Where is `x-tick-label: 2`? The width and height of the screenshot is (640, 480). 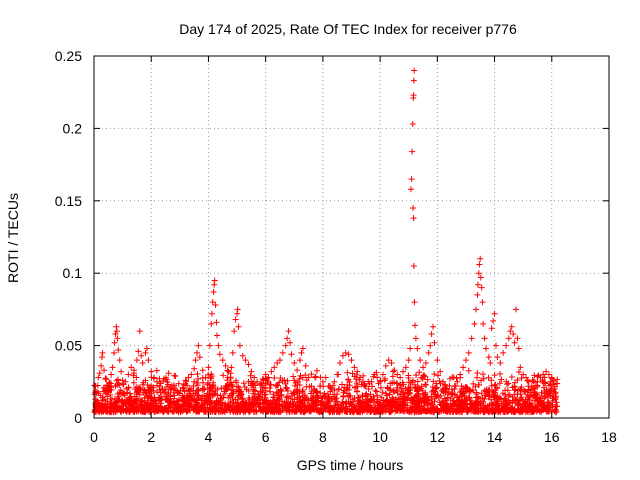
x-tick-label: 2 is located at coordinates (151, 437).